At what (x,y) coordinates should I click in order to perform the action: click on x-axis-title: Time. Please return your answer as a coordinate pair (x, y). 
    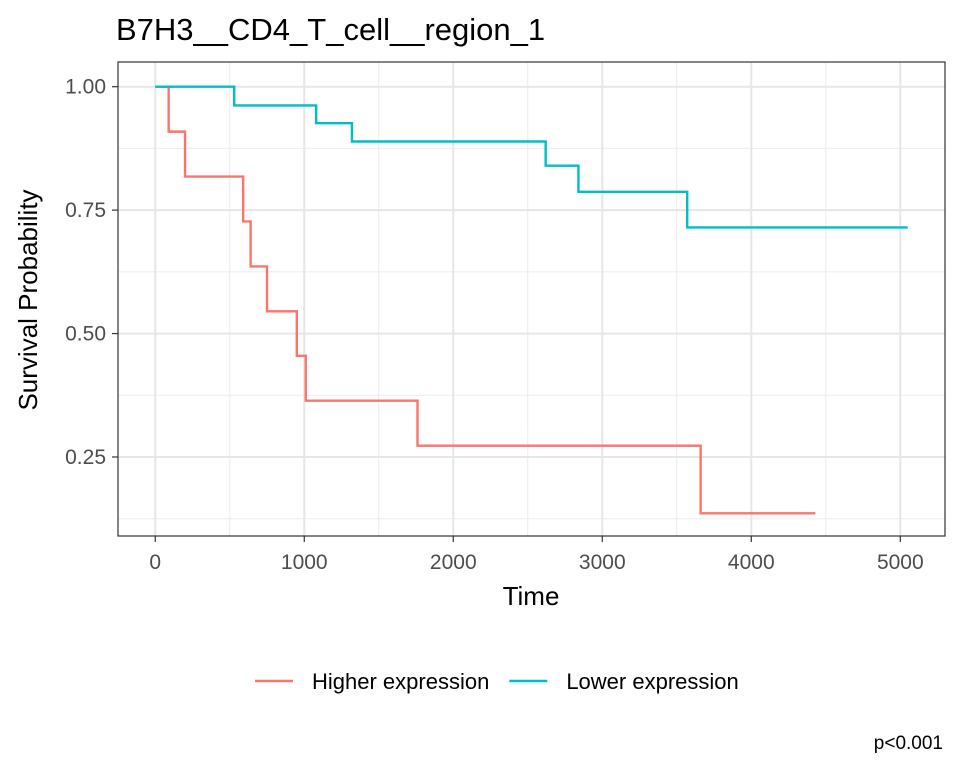
    Looking at the image, I should click on (531, 596).